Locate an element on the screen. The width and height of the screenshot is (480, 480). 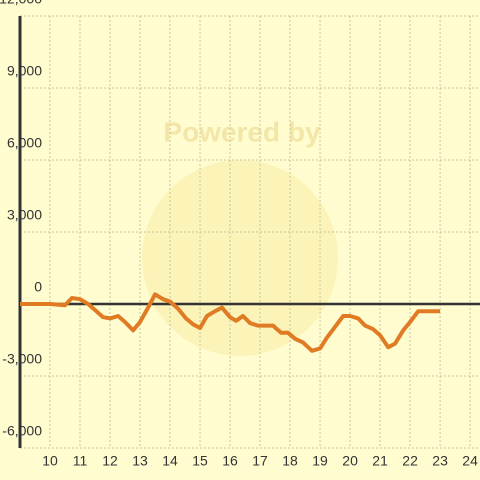
y-tick-label: -3,000 is located at coordinates (22, 359).